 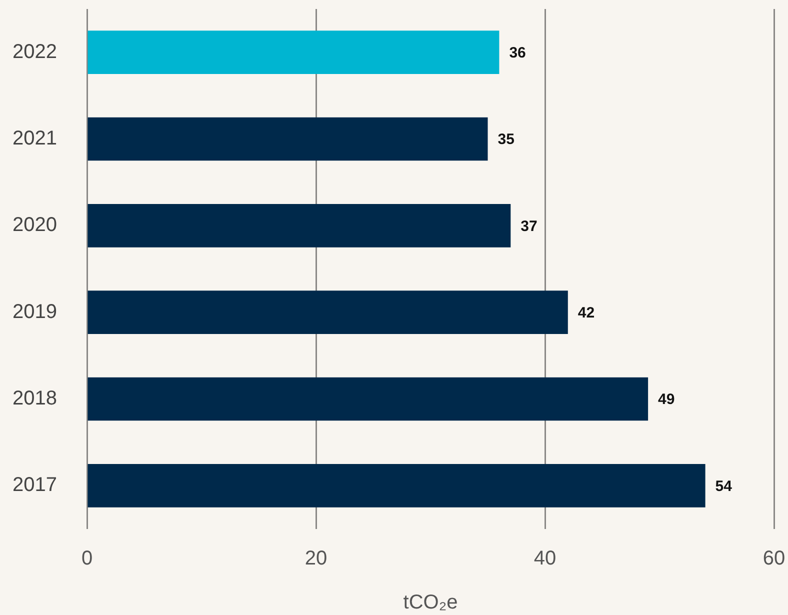 I want to click on data-label: 49, so click(x=666, y=399).